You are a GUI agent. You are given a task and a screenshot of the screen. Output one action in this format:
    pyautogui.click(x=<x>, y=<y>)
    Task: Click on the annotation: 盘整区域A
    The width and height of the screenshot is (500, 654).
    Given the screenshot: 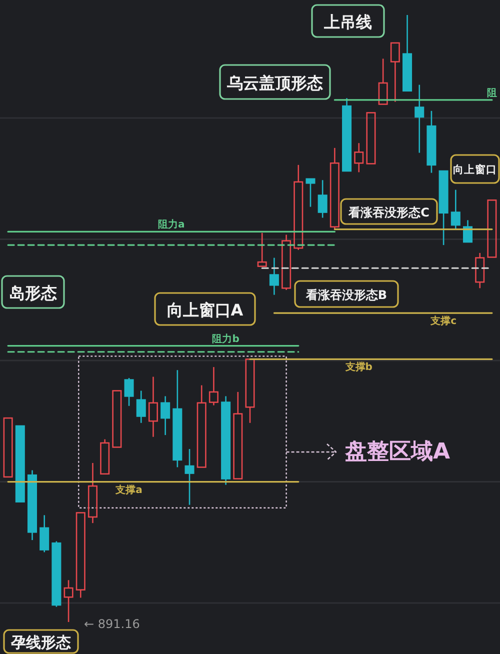 What is the action you would take?
    pyautogui.click(x=397, y=452)
    